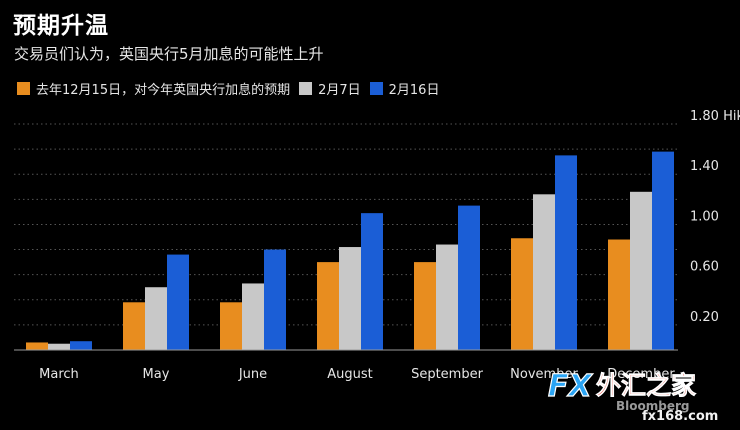 The width and height of the screenshot is (740, 430). I want to click on legend-label-feb16: 2月16日, so click(414, 90).